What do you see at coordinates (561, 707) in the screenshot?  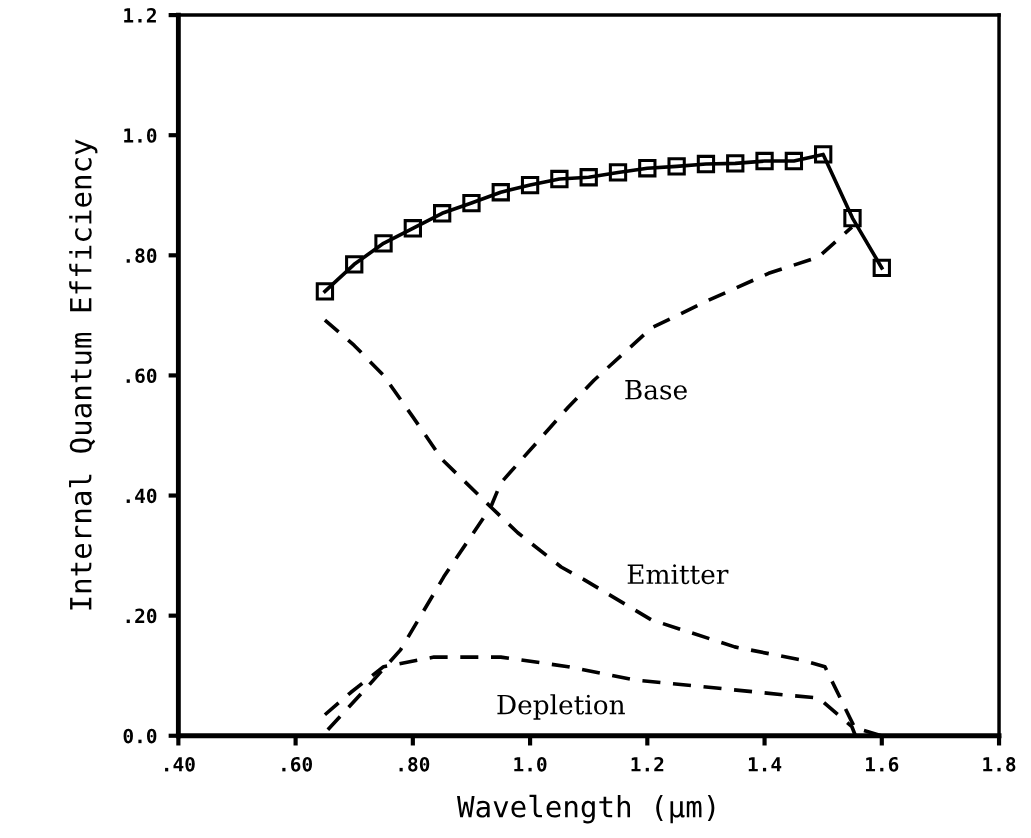 I see `annotation: Depletion` at bounding box center [561, 707].